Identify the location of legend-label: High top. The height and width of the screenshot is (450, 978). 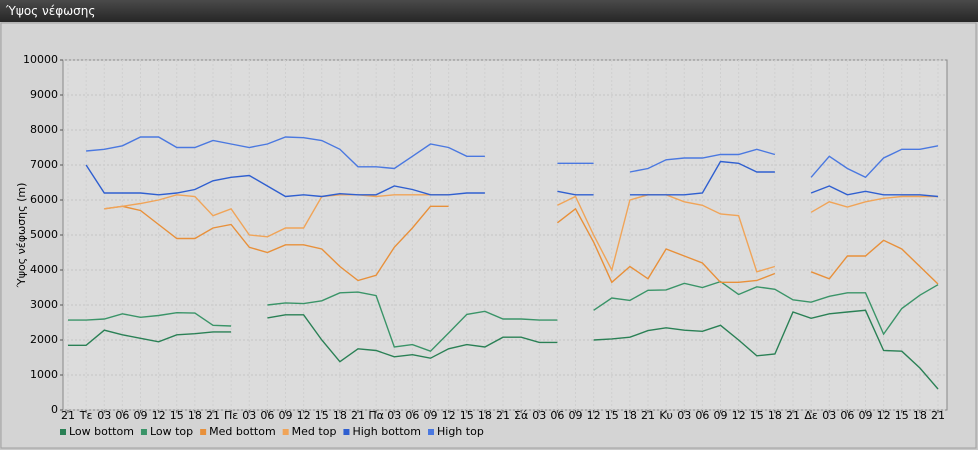
(460, 431).